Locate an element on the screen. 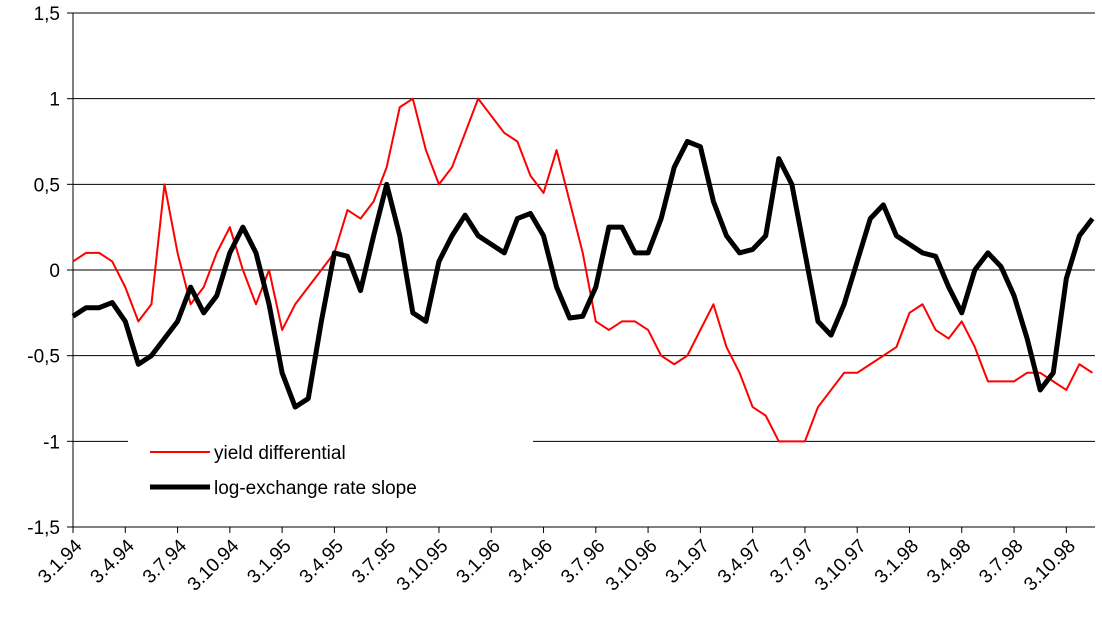 This screenshot has width=1102, height=633. y-tick-label: 1,5 is located at coordinates (47, 14).